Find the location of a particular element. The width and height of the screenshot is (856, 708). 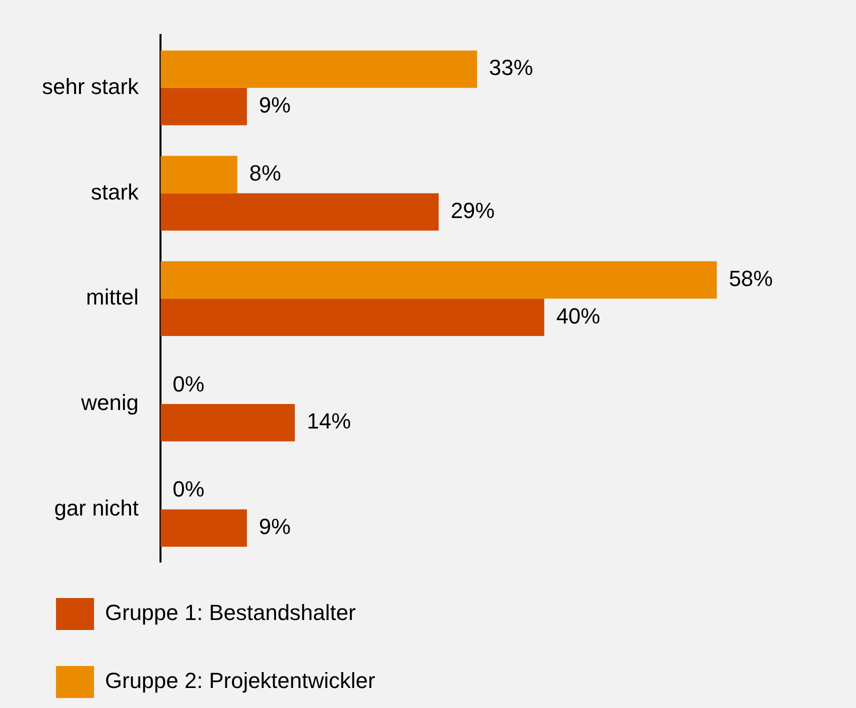

legend-label: Gruppe 2: Projektentwickler is located at coordinates (240, 681).